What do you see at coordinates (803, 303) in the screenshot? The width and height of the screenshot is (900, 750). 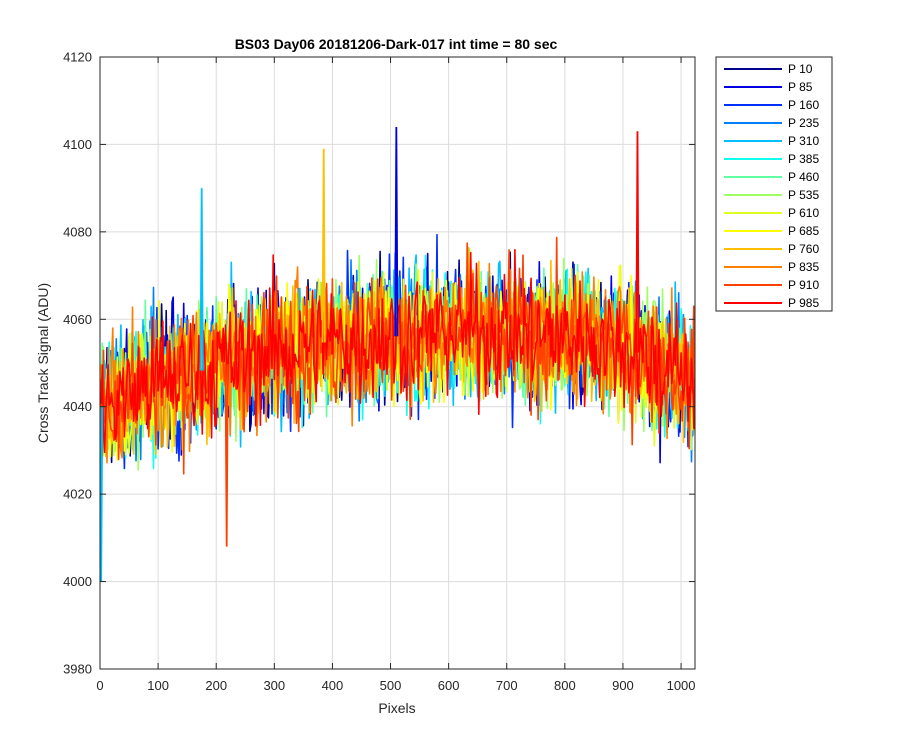 I see `legend-entry-label: P 985` at bounding box center [803, 303].